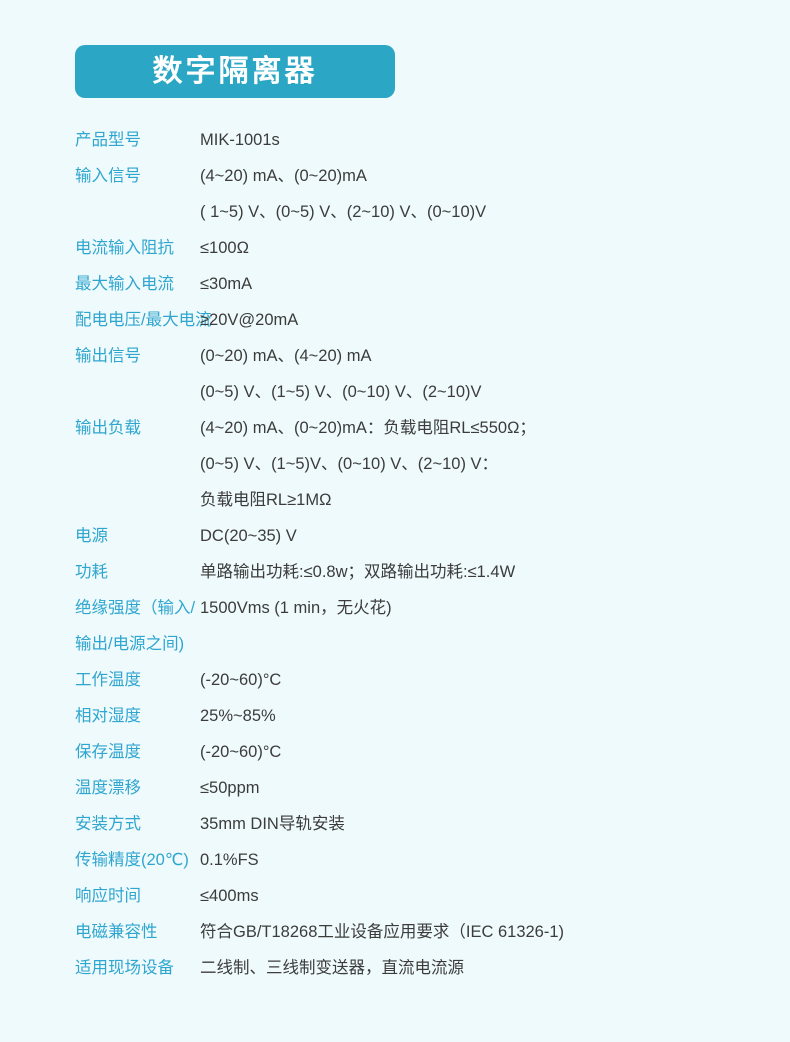 This screenshot has height=1042, width=790. I want to click on spec-label: 保存温度, so click(108, 752).